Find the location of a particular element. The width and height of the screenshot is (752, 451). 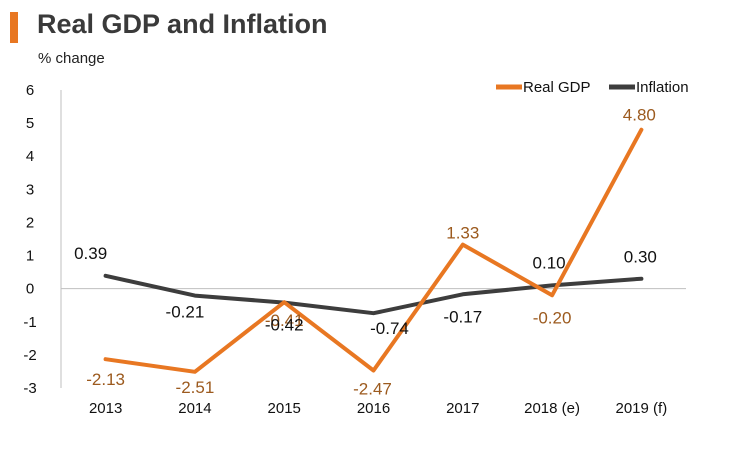

y-tick-label: -3 is located at coordinates (29, 388).